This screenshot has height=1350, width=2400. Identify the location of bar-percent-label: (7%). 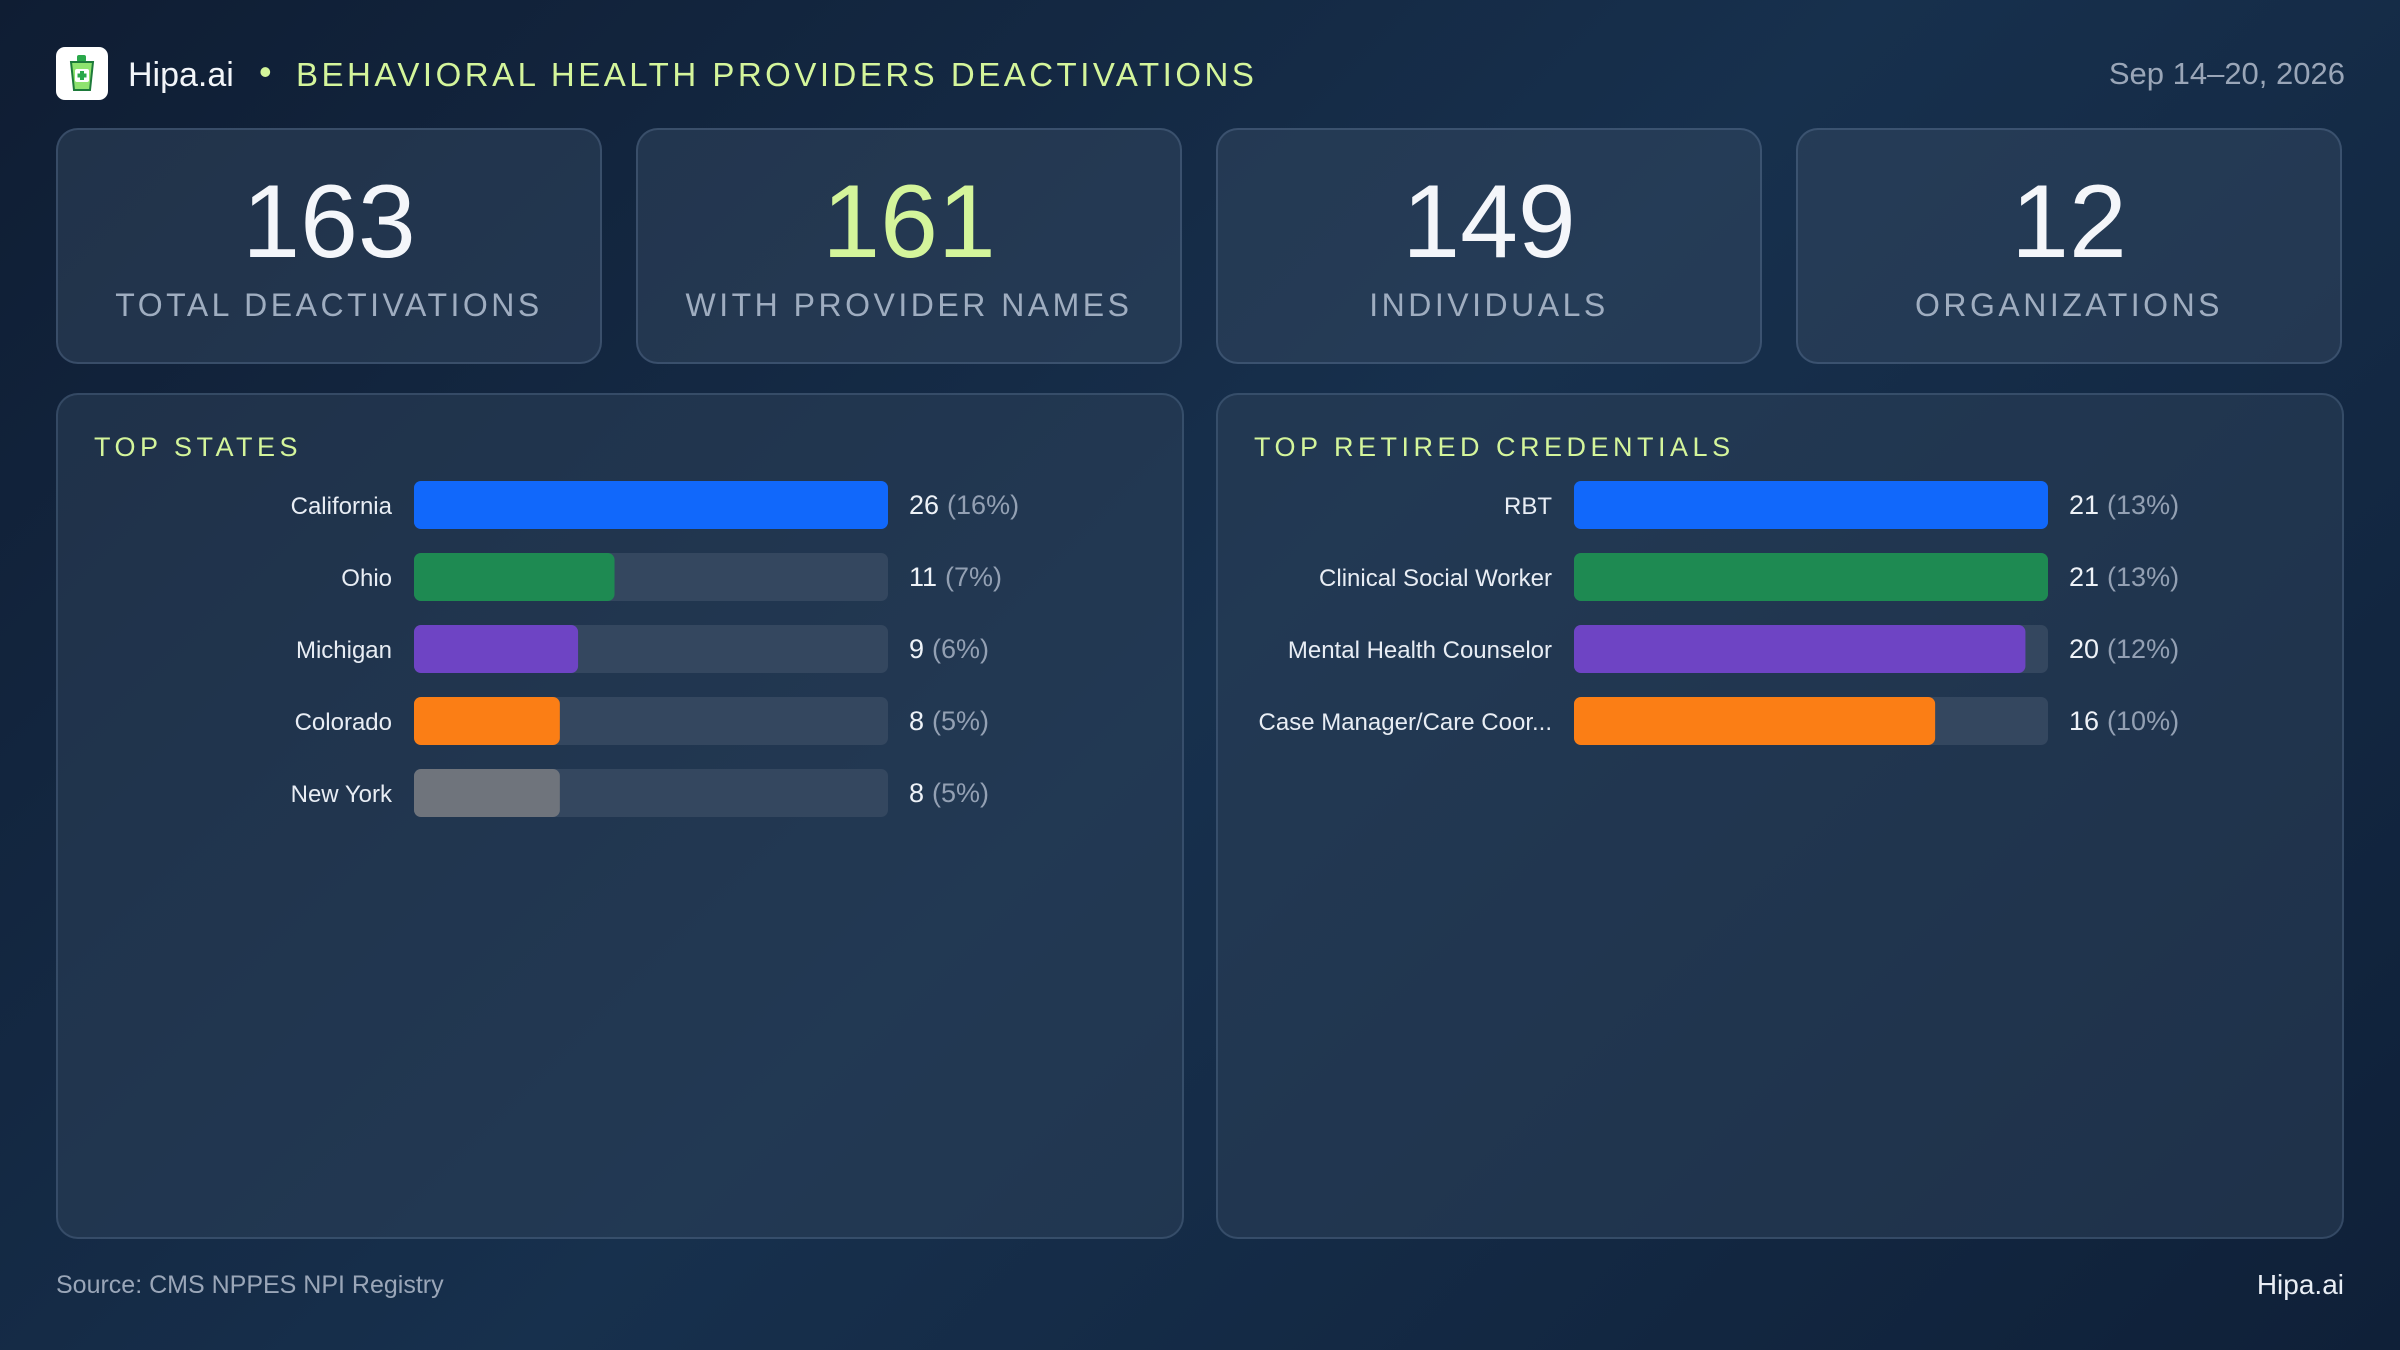
(973, 577).